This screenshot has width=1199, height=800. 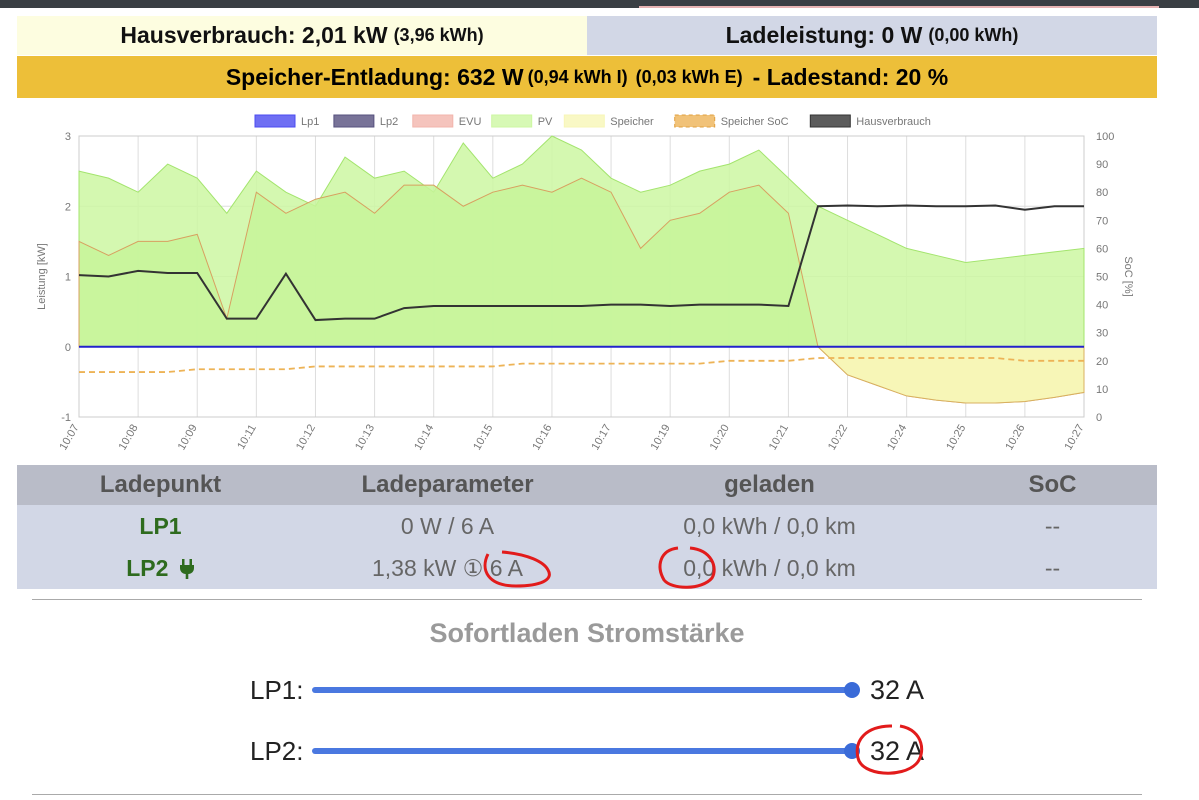 I want to click on lp2-geladen: 0,0 kWh / 0,0 km, so click(x=769, y=568).